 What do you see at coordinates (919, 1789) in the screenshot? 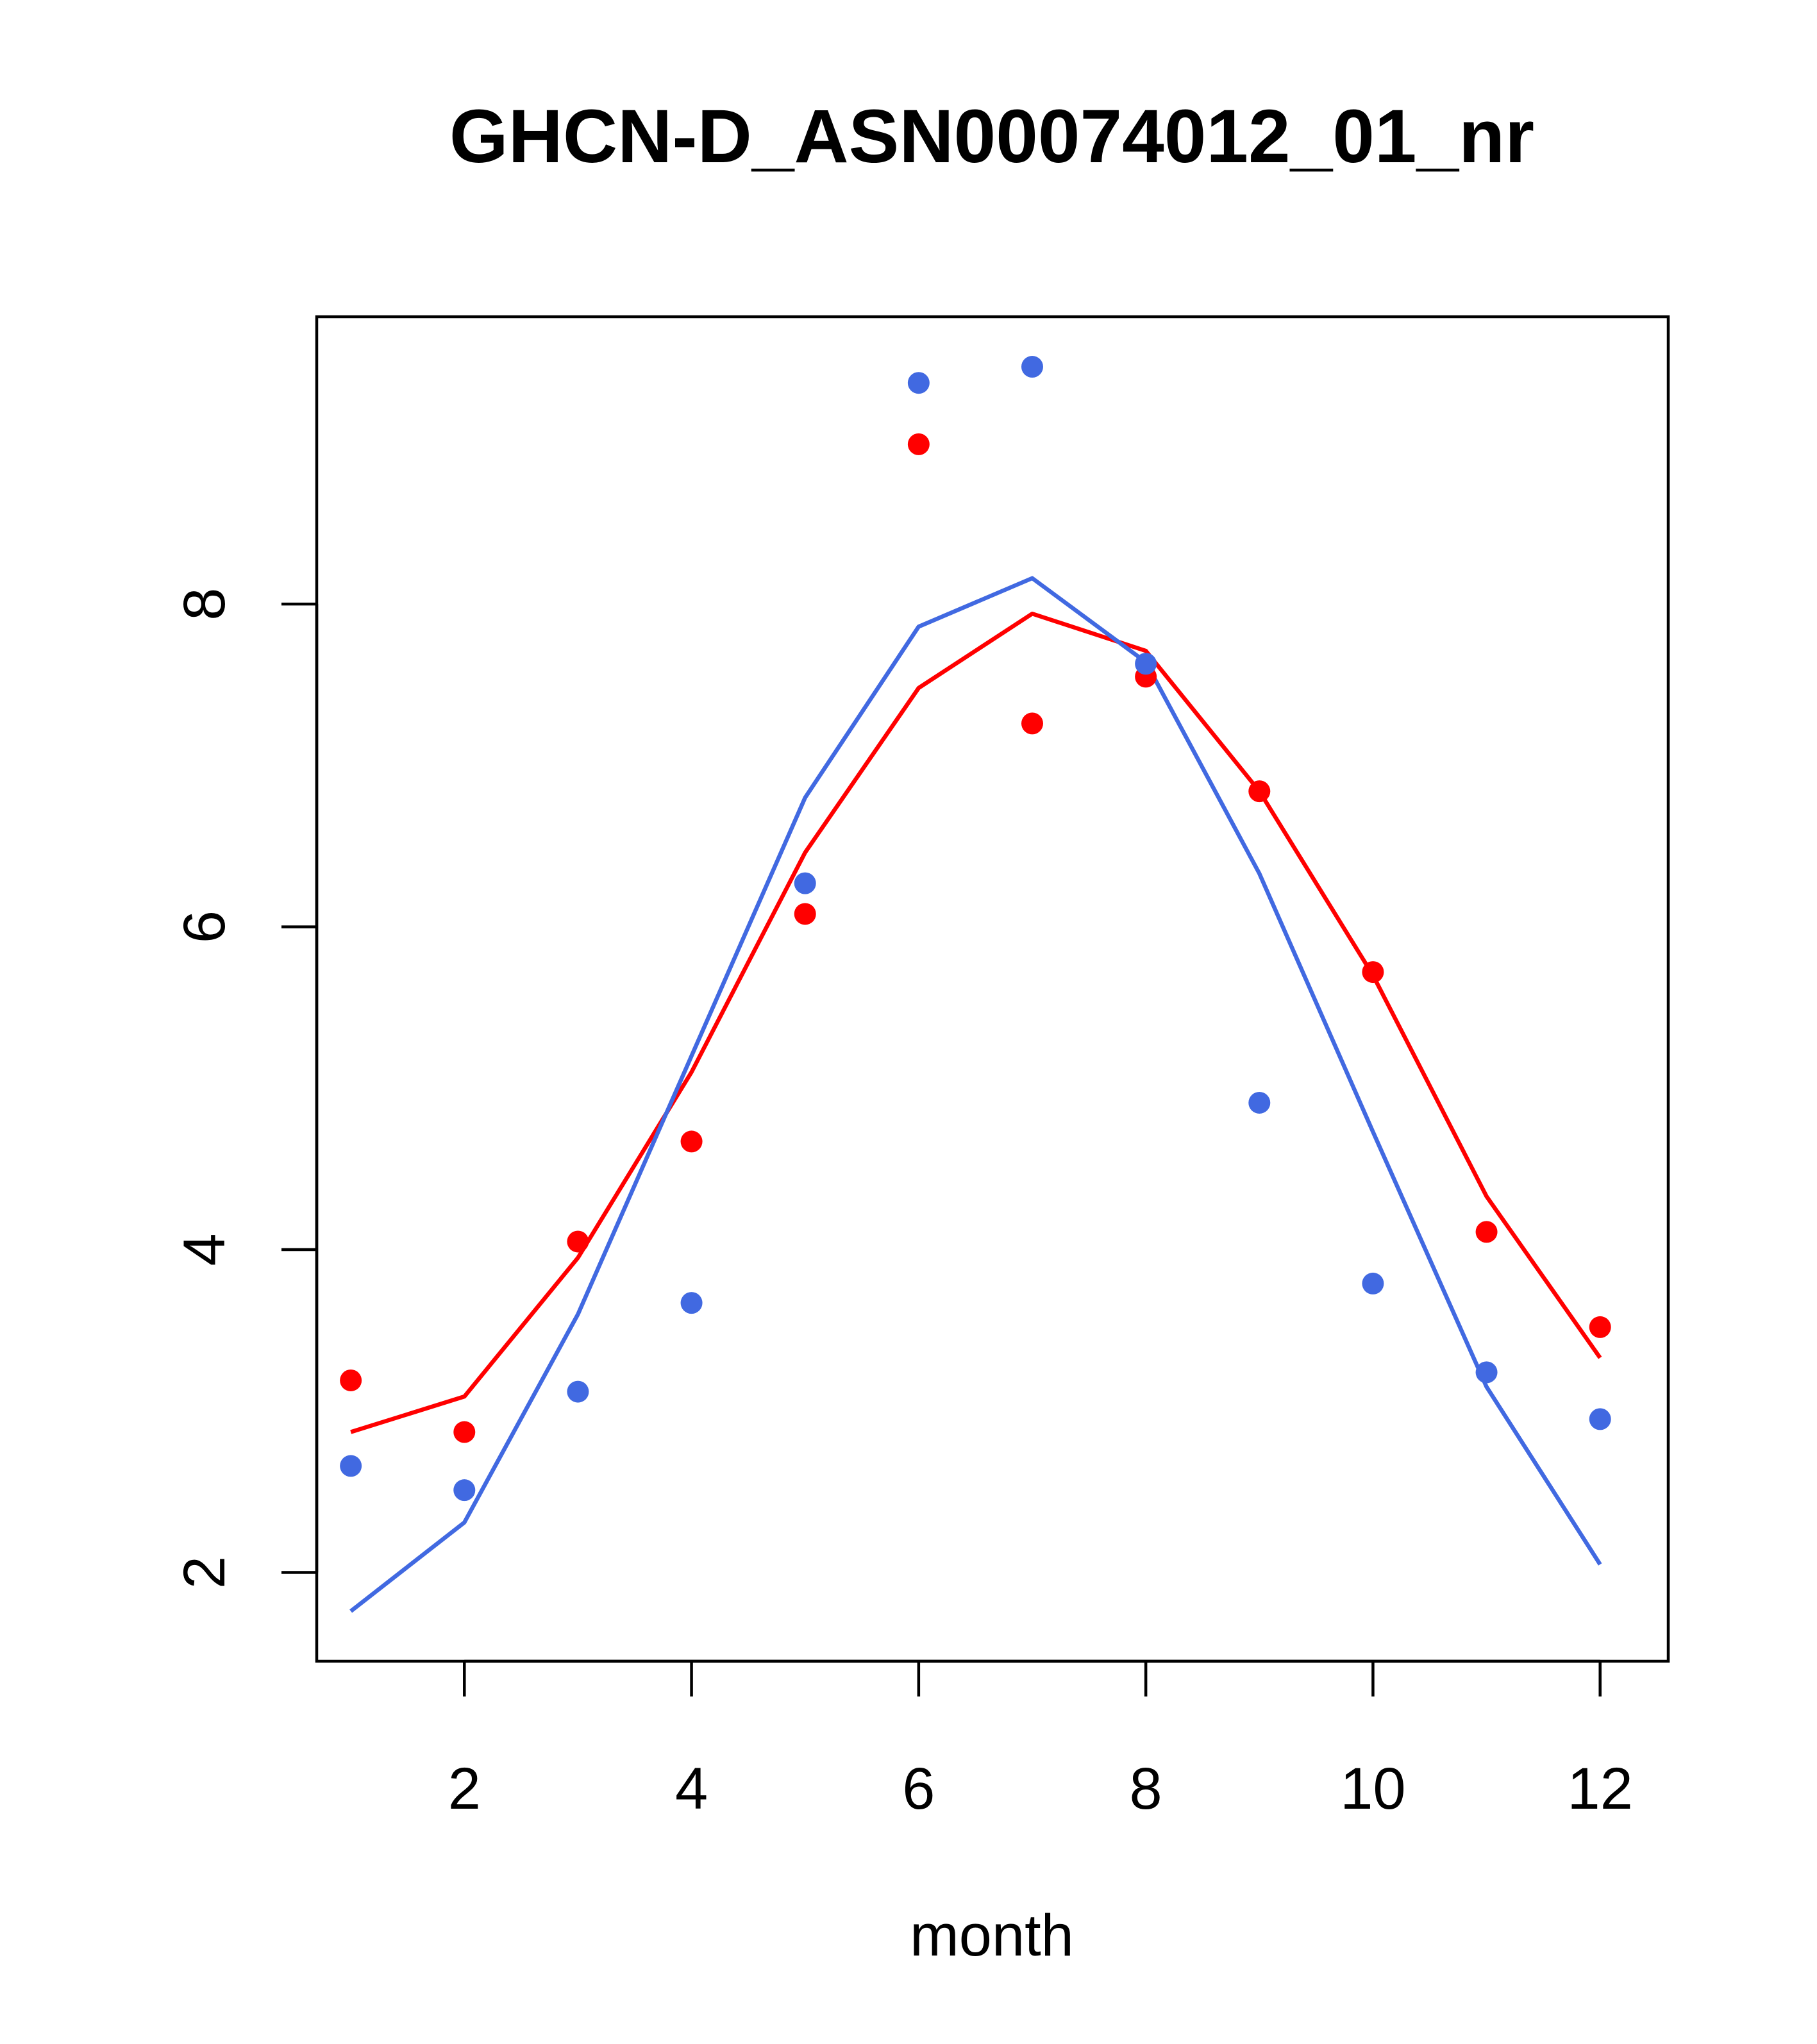
I see `x-tick-label: 6` at bounding box center [919, 1789].